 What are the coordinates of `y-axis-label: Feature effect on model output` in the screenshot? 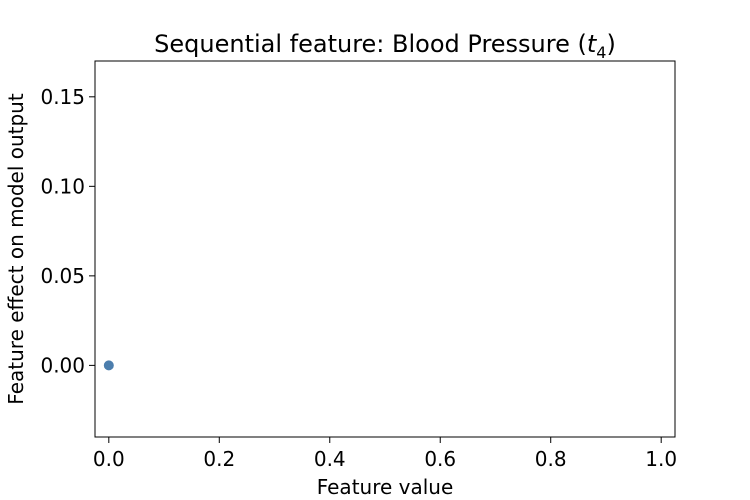 It's located at (16, 249).